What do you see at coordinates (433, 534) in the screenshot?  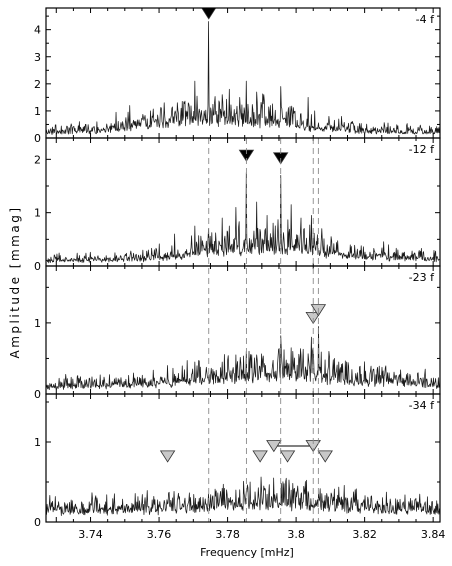 I see `x-tick-label: 3.84` at bounding box center [433, 534].